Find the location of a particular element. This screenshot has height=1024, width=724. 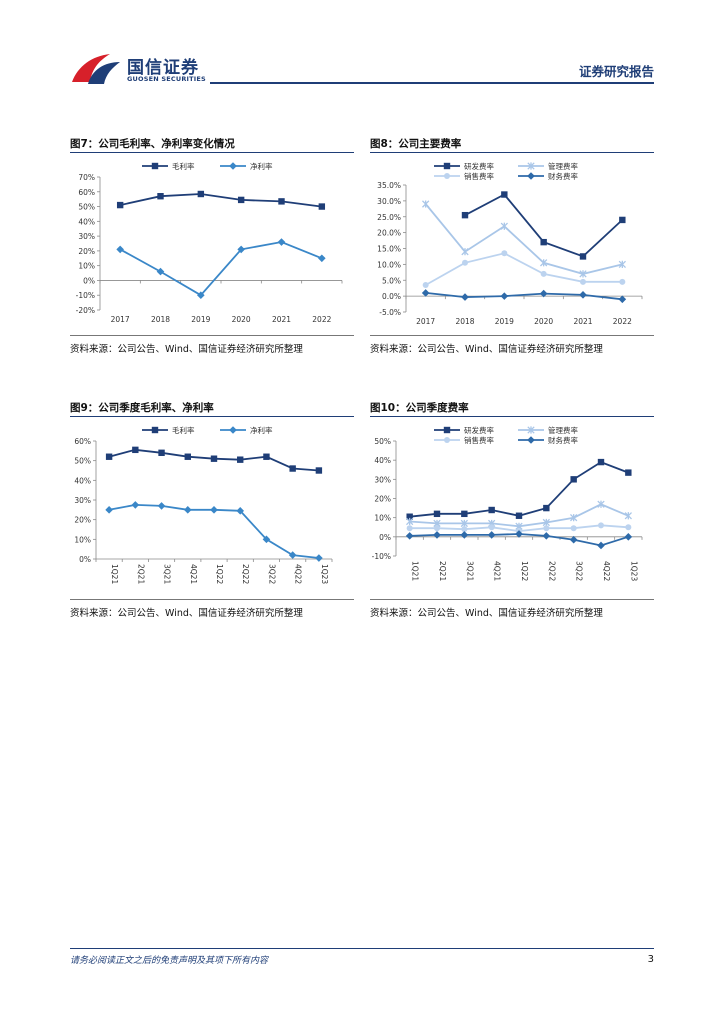

figure-9-bottom-rule is located at coordinates (212, 599).